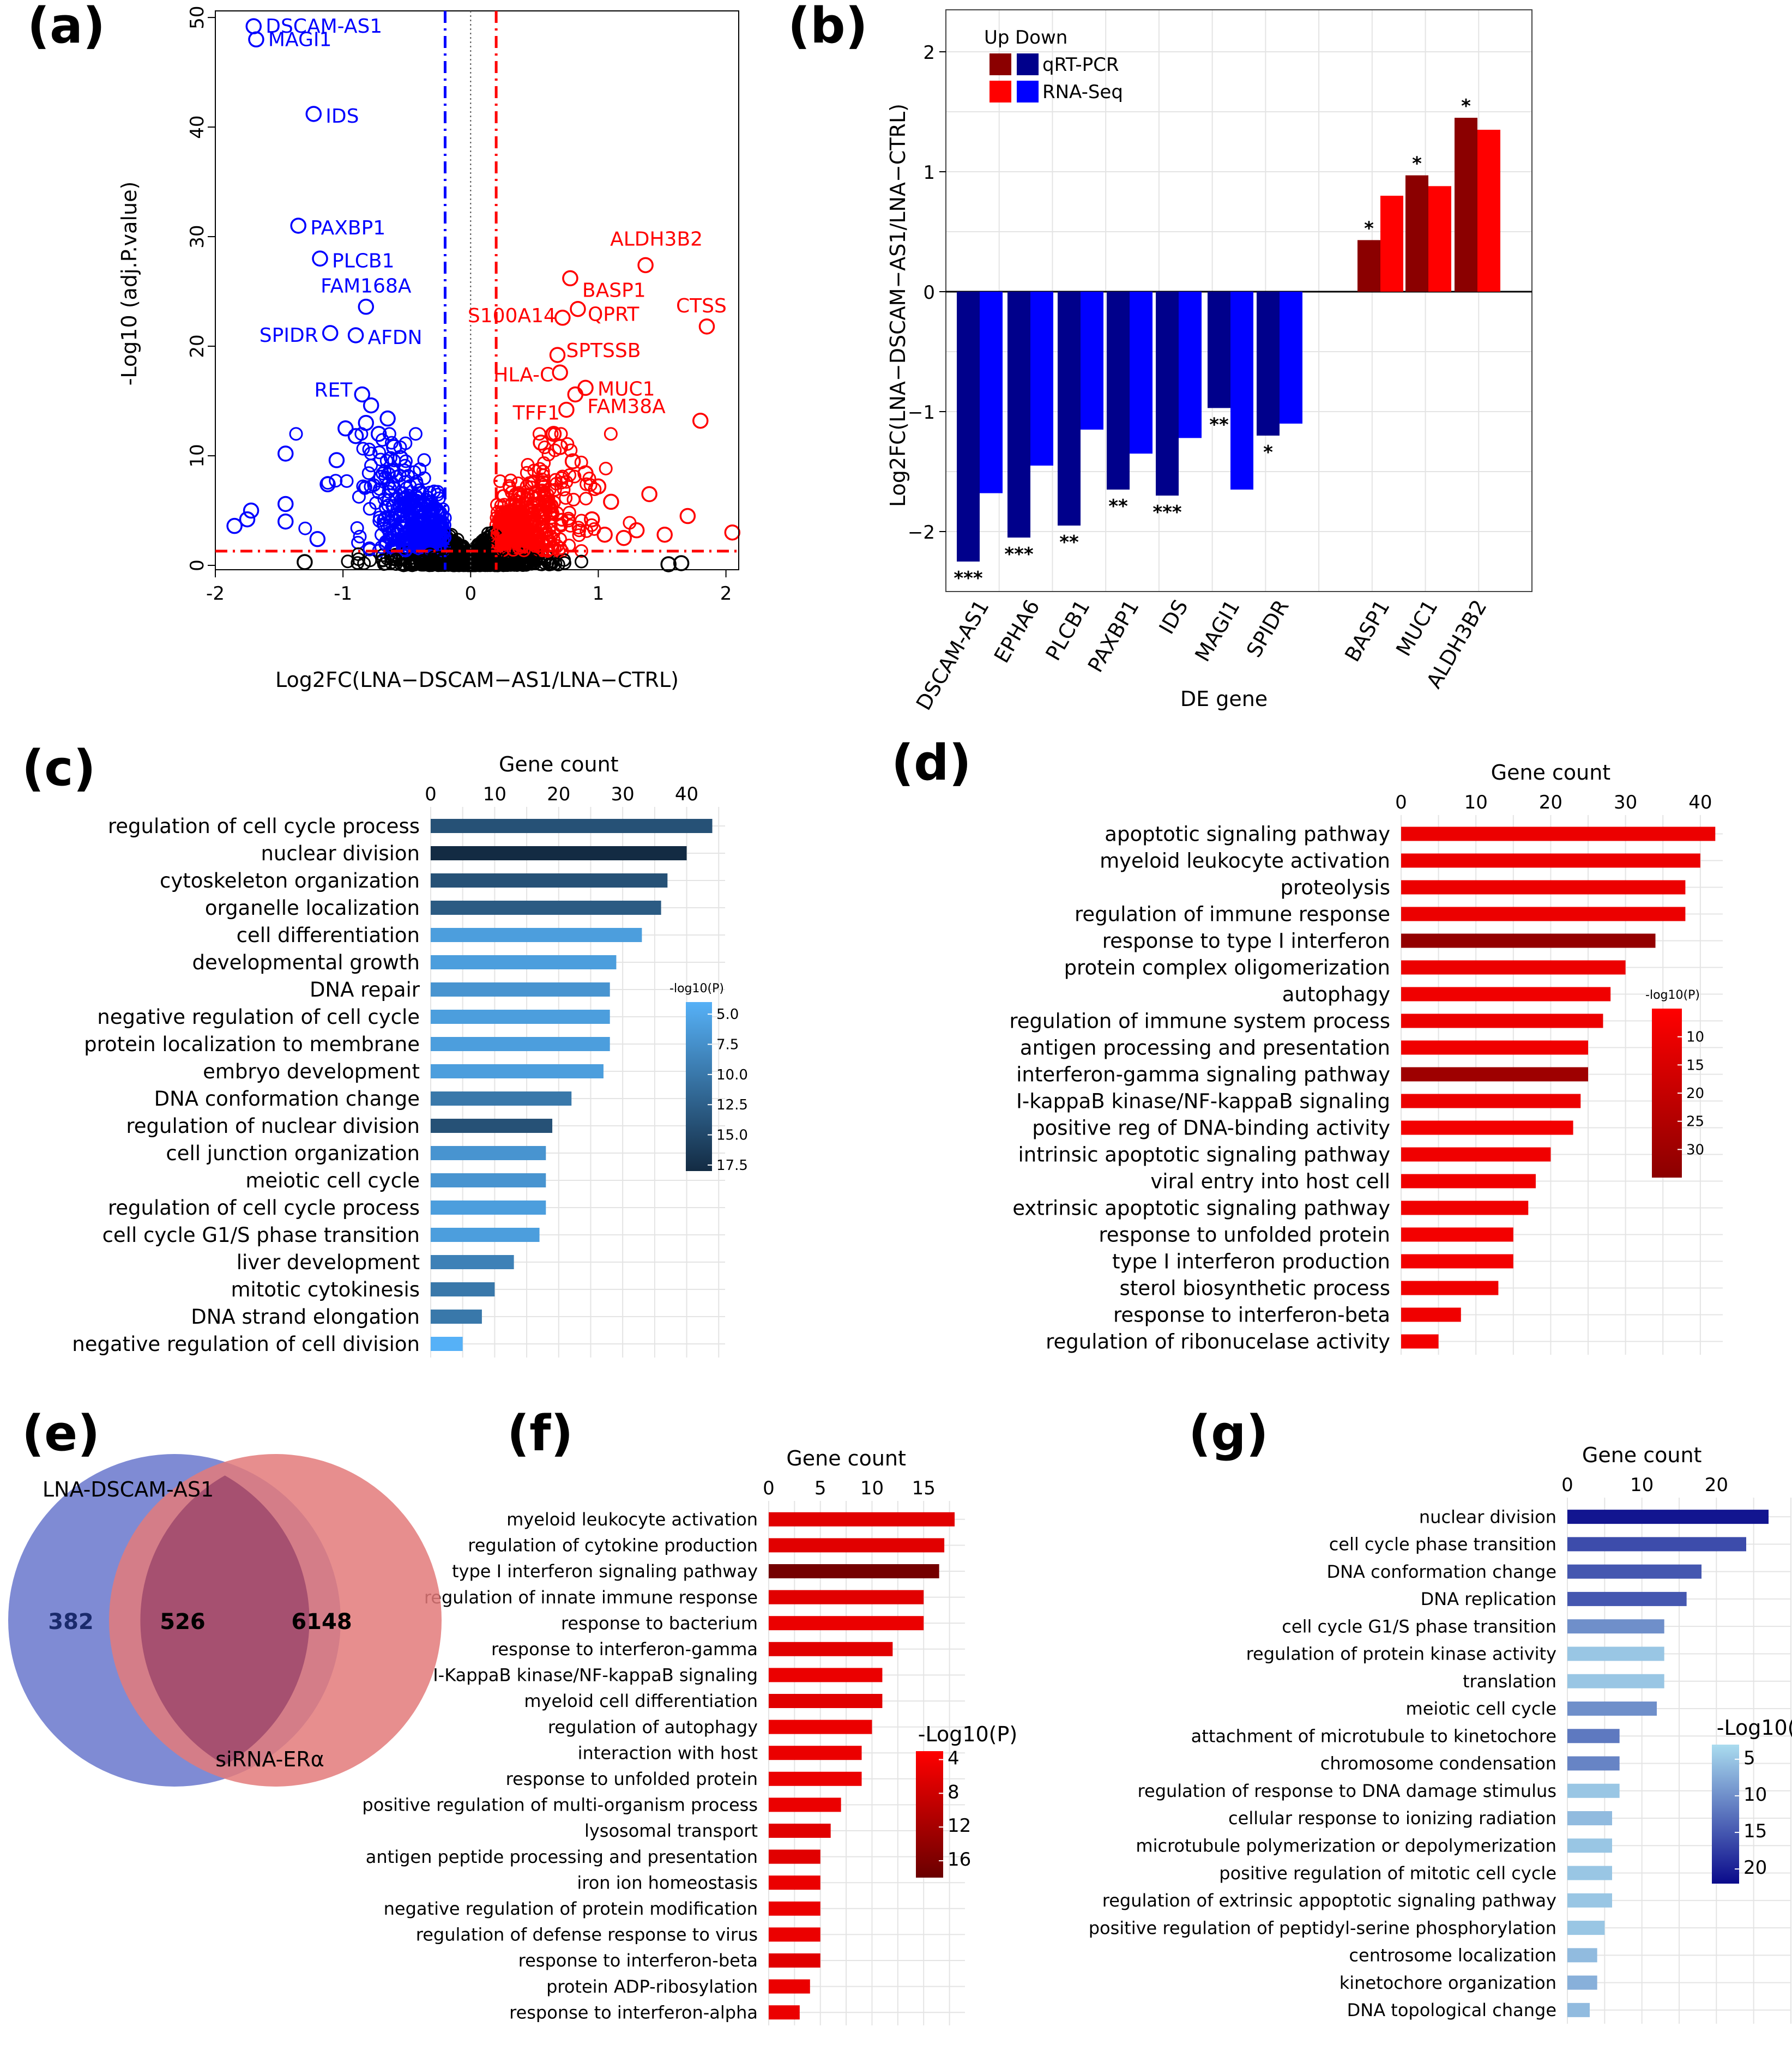 Image resolution: width=1792 pixels, height=2045 pixels. Describe the element at coordinates (128, 1489) in the screenshot. I see `venn-left-label: LNA-DSCAM-AS1` at that location.